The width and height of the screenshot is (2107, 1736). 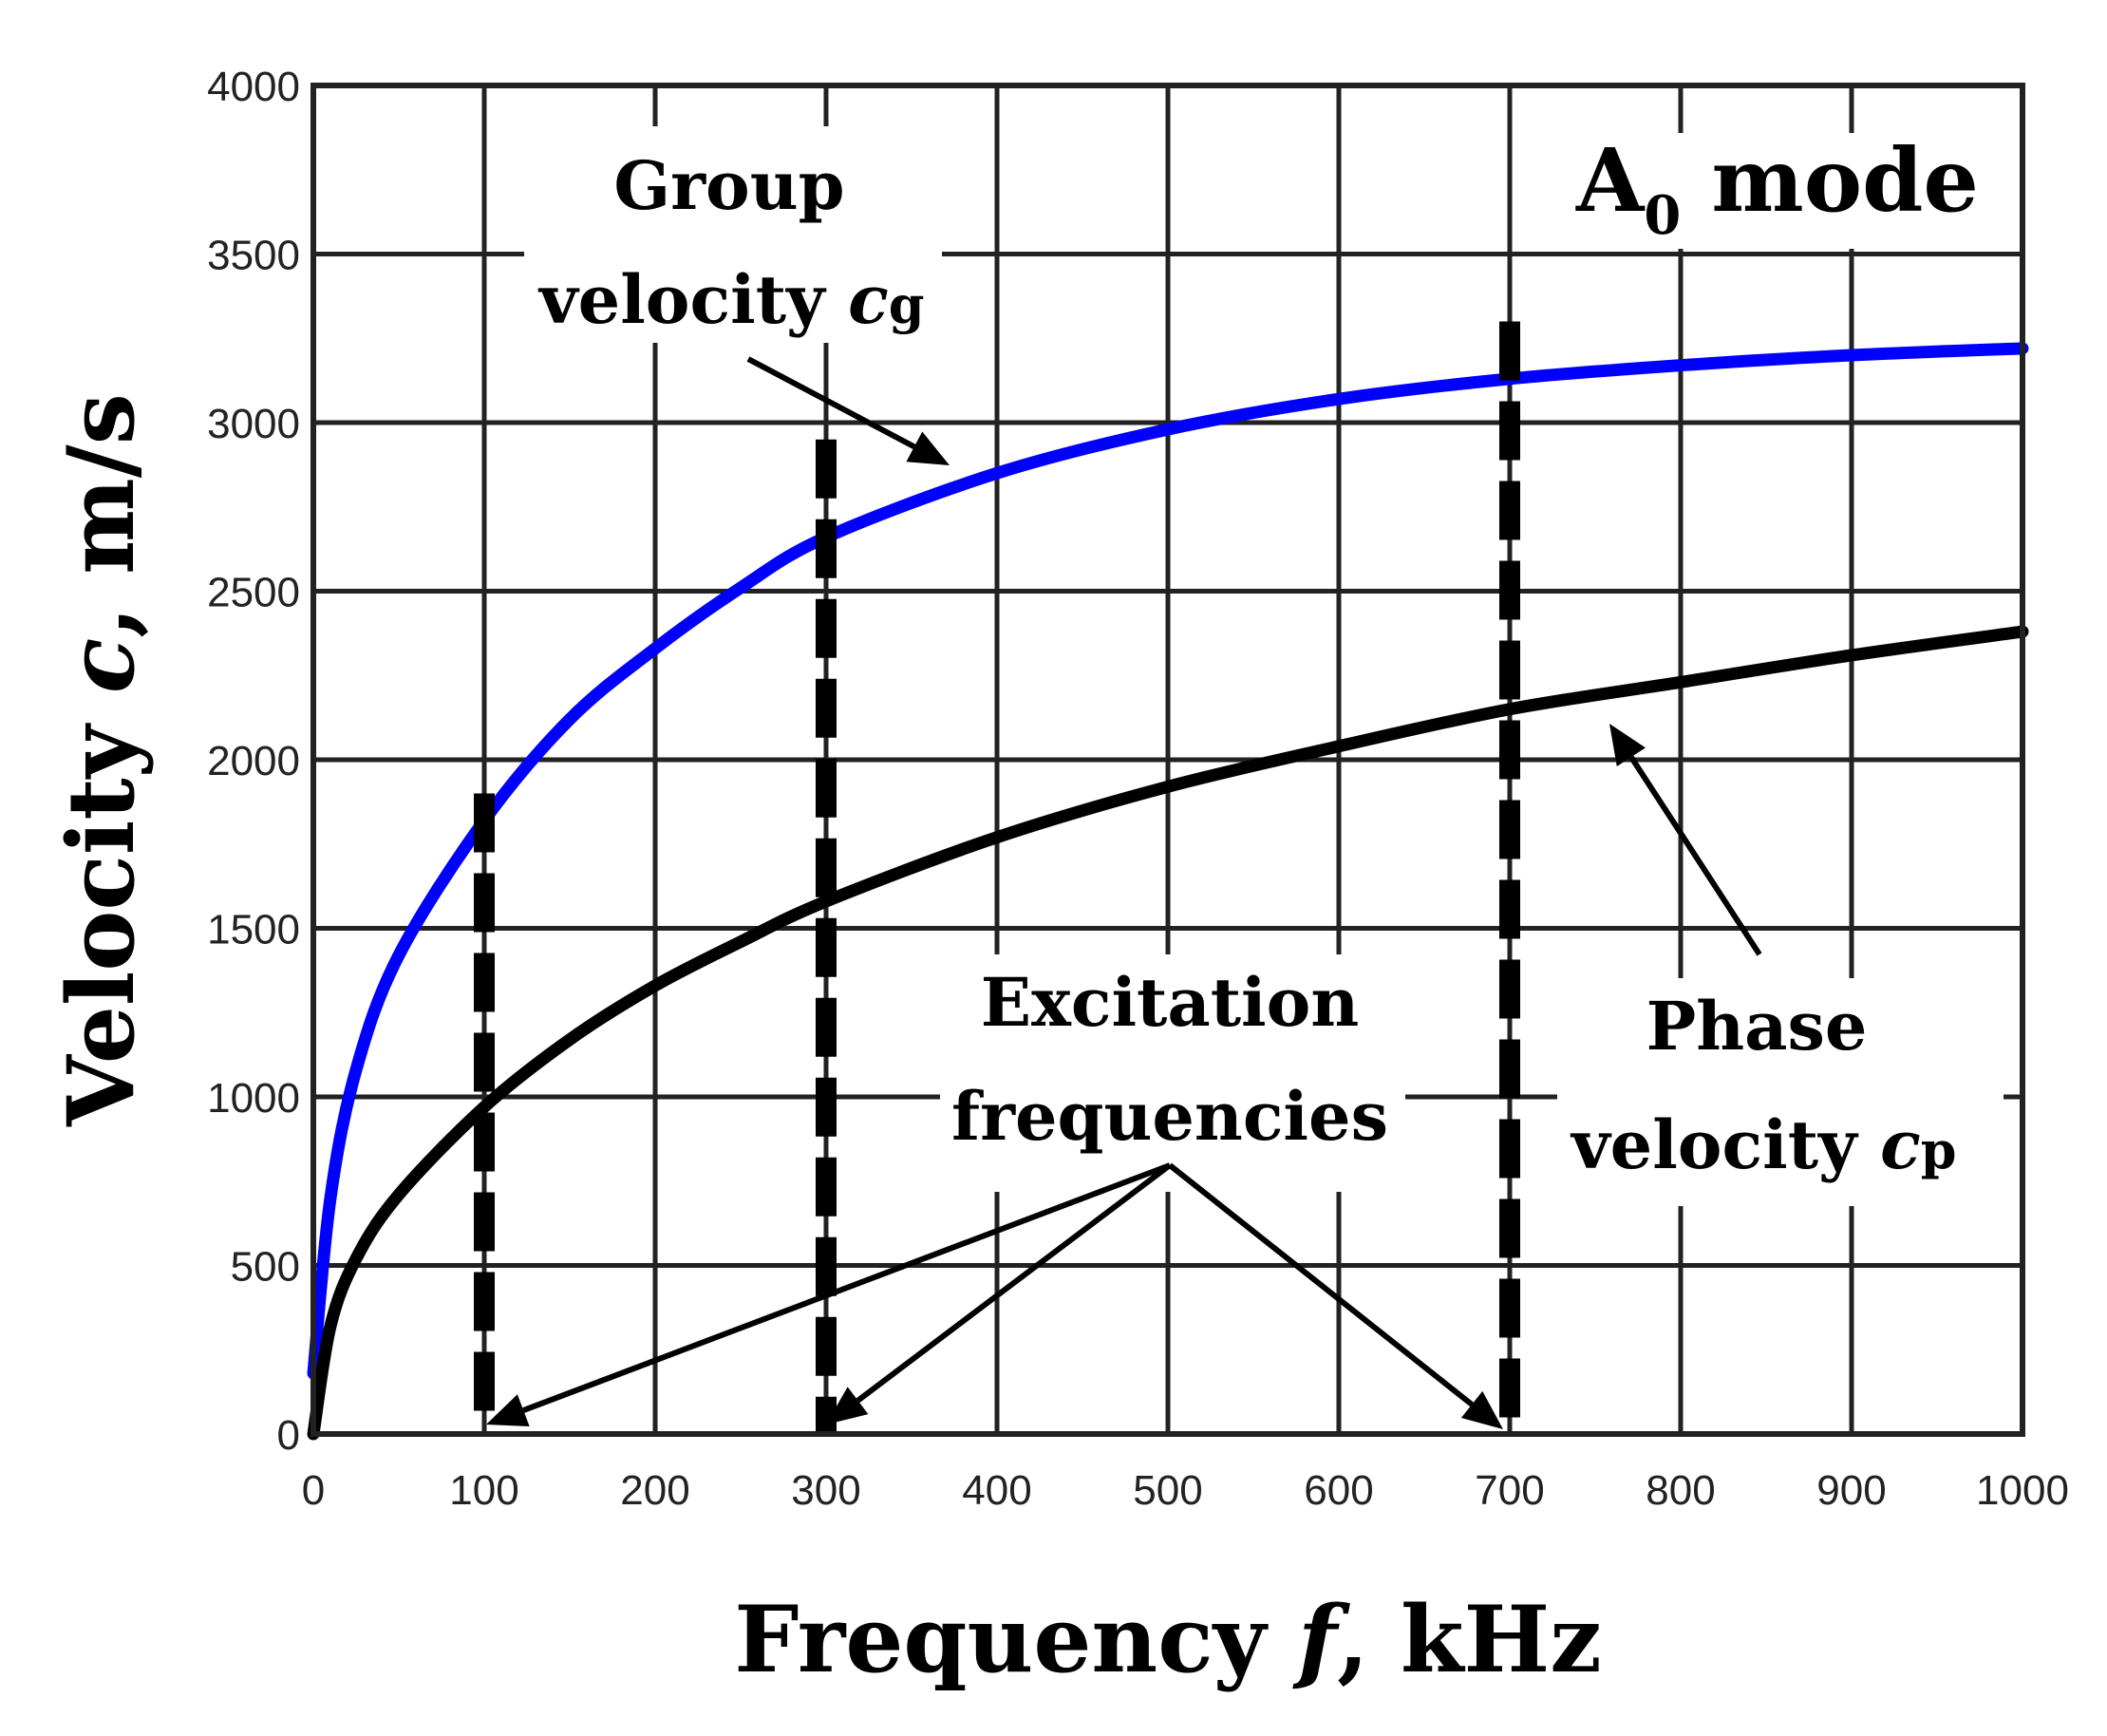 What do you see at coordinates (483, 1490) in the screenshot?
I see `x-tick-label: 100` at bounding box center [483, 1490].